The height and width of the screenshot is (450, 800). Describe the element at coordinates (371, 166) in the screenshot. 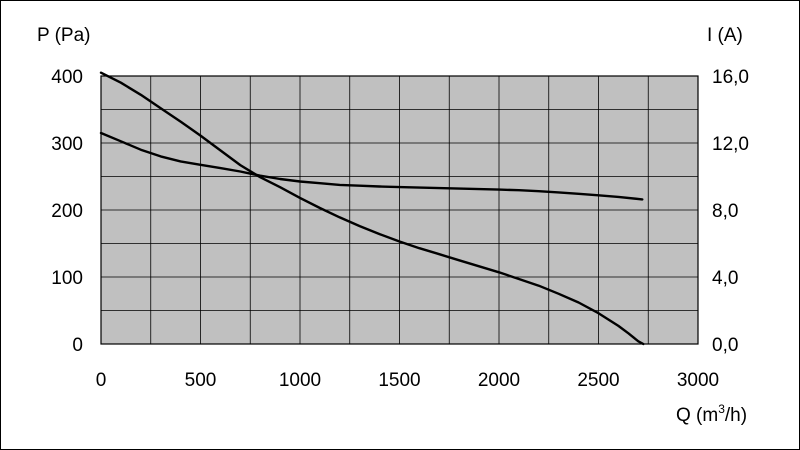

I see `series-line-current` at that location.